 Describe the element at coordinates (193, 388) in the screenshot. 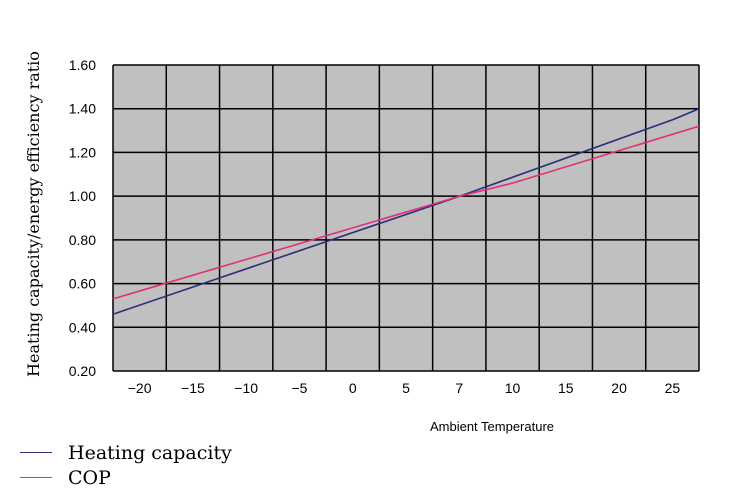

I see `x-tick-label: −15` at that location.